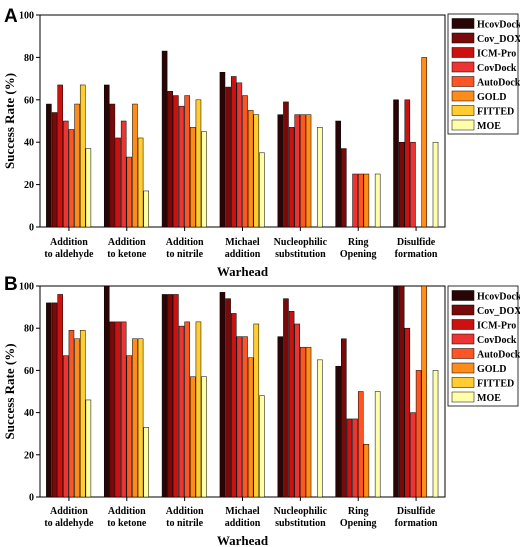  Describe the element at coordinates (11, 16) in the screenshot. I see `panel-letter-a: A` at that location.